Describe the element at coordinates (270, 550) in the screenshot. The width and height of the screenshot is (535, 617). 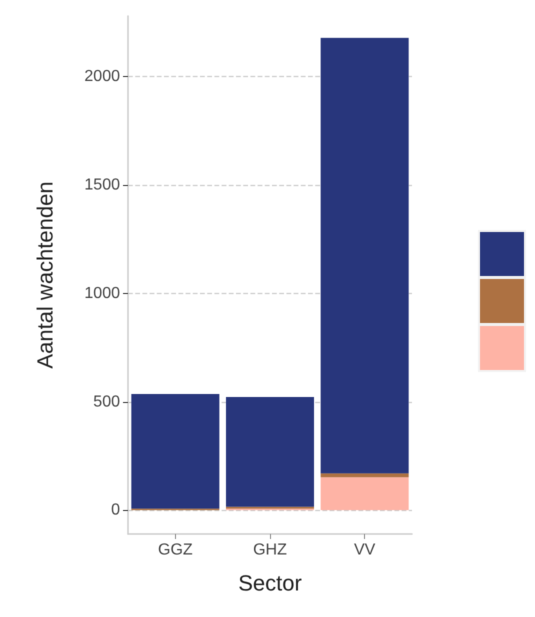
I see `x-tick-label: GHZ` at that location.